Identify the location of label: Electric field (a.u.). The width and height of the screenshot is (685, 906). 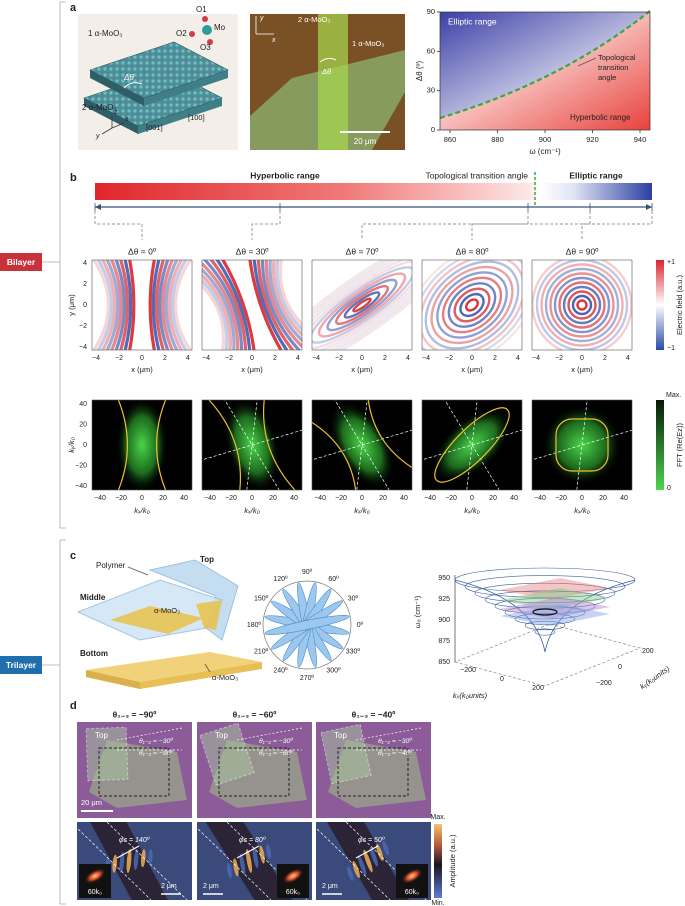
(679, 304).